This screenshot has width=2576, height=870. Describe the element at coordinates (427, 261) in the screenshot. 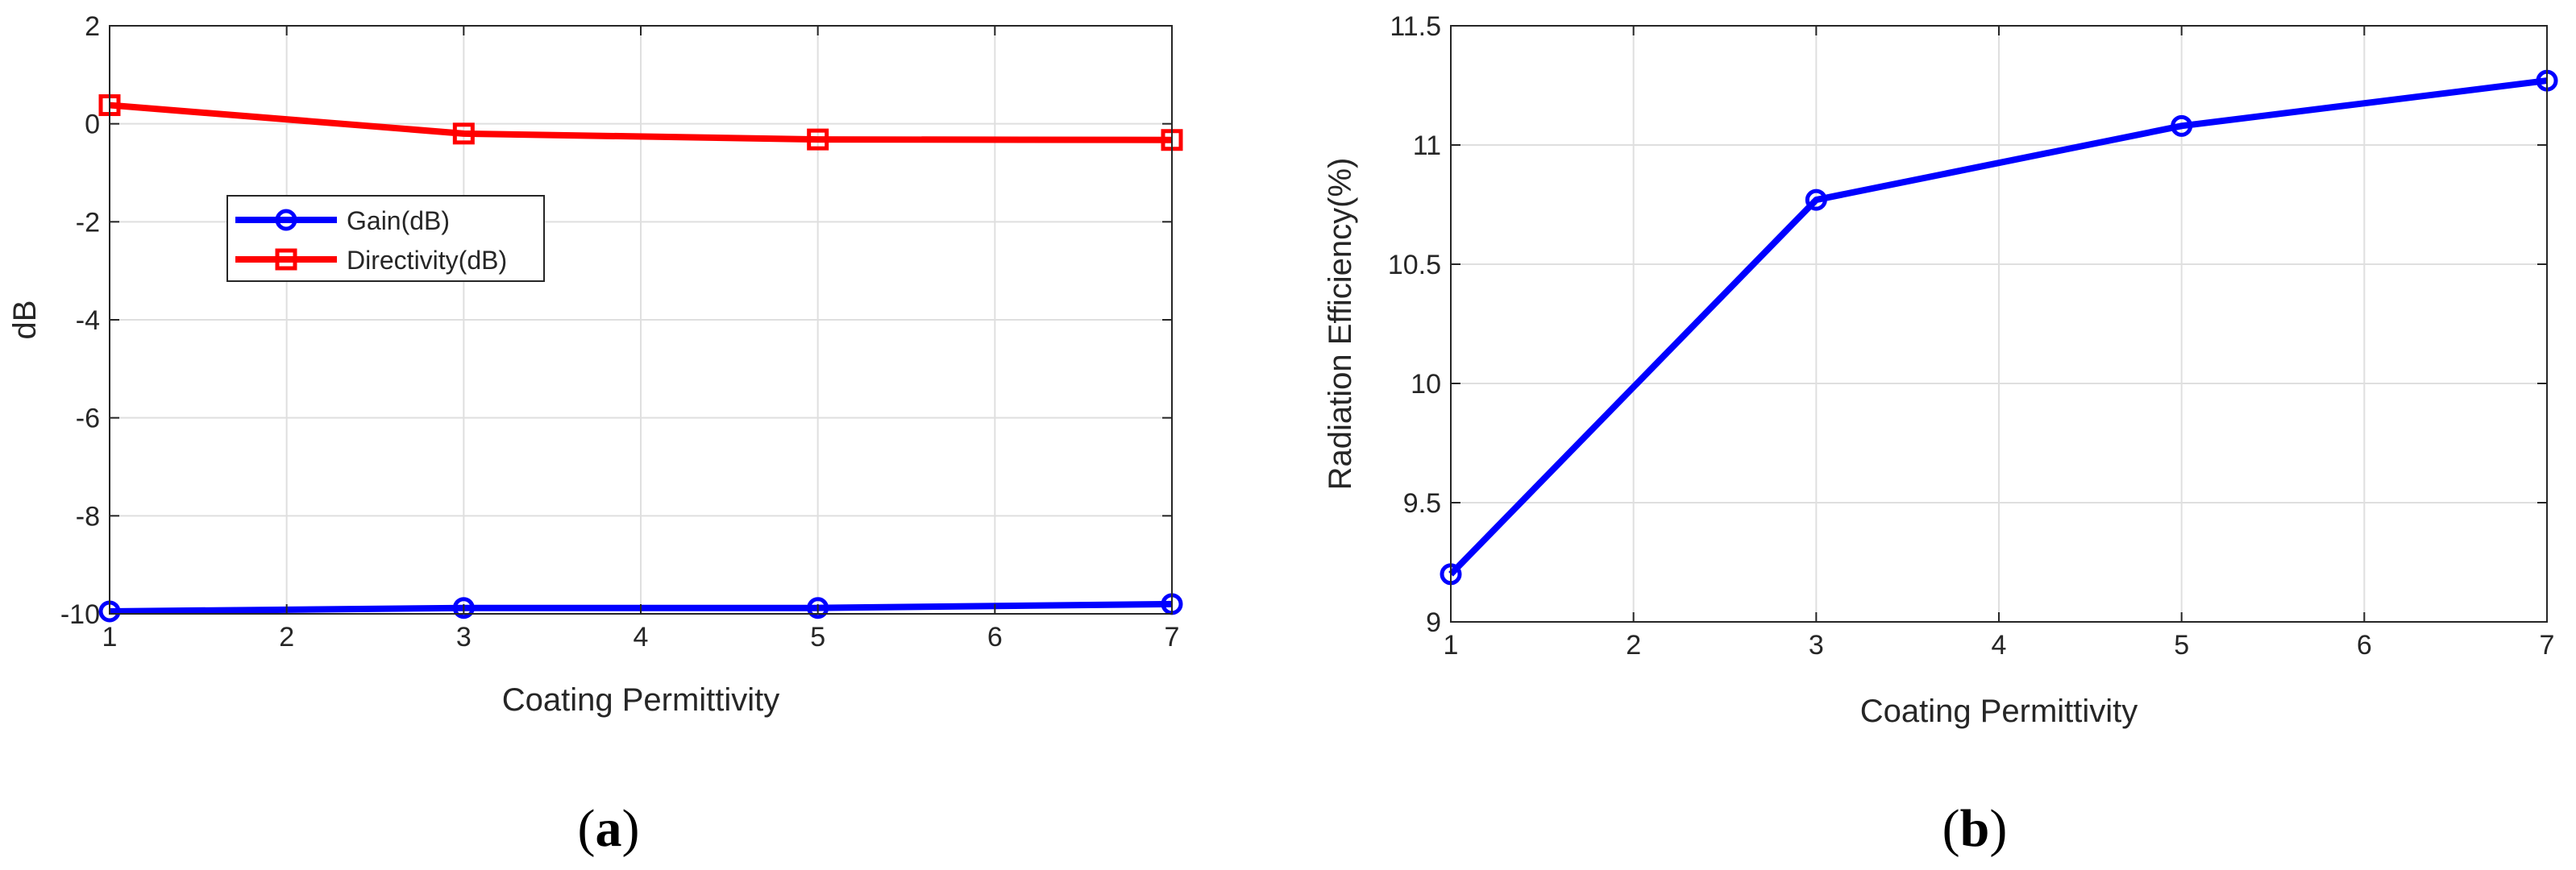

I see `legend-label-directivity: Directivity(dB)` at that location.